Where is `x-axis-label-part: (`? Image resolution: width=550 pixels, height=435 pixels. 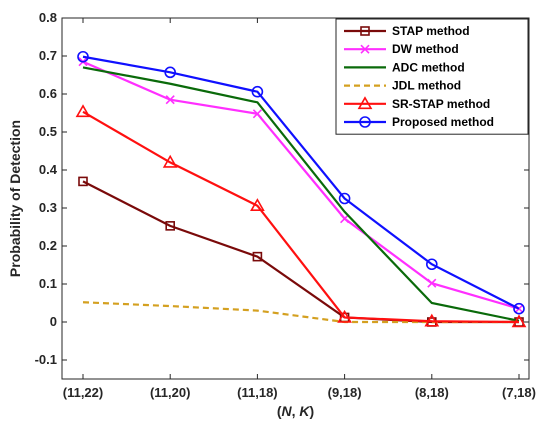
x-axis-label-part: ( is located at coordinates (279, 411).